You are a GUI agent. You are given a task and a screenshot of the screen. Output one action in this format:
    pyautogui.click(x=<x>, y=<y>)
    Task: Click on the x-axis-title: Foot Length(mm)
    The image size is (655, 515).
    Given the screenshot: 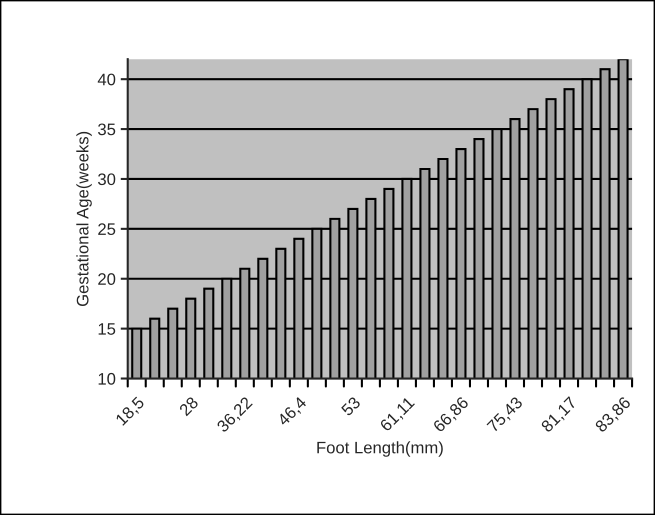 What is the action you would take?
    pyautogui.click(x=380, y=449)
    